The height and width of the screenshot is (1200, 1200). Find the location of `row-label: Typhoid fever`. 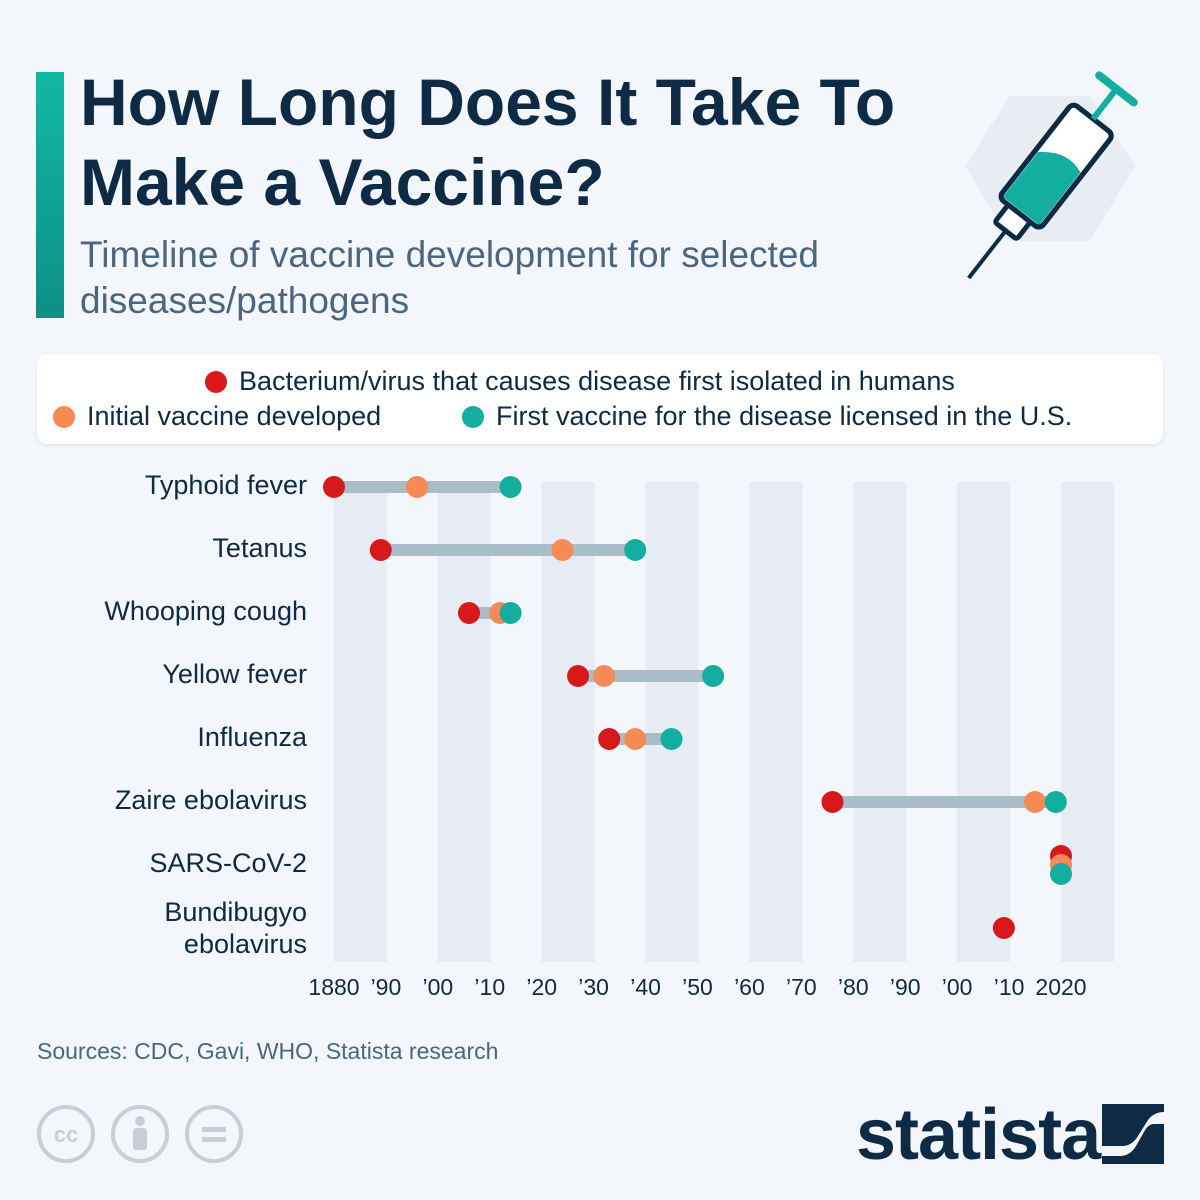

row-label: Typhoid fever is located at coordinates (225, 485).